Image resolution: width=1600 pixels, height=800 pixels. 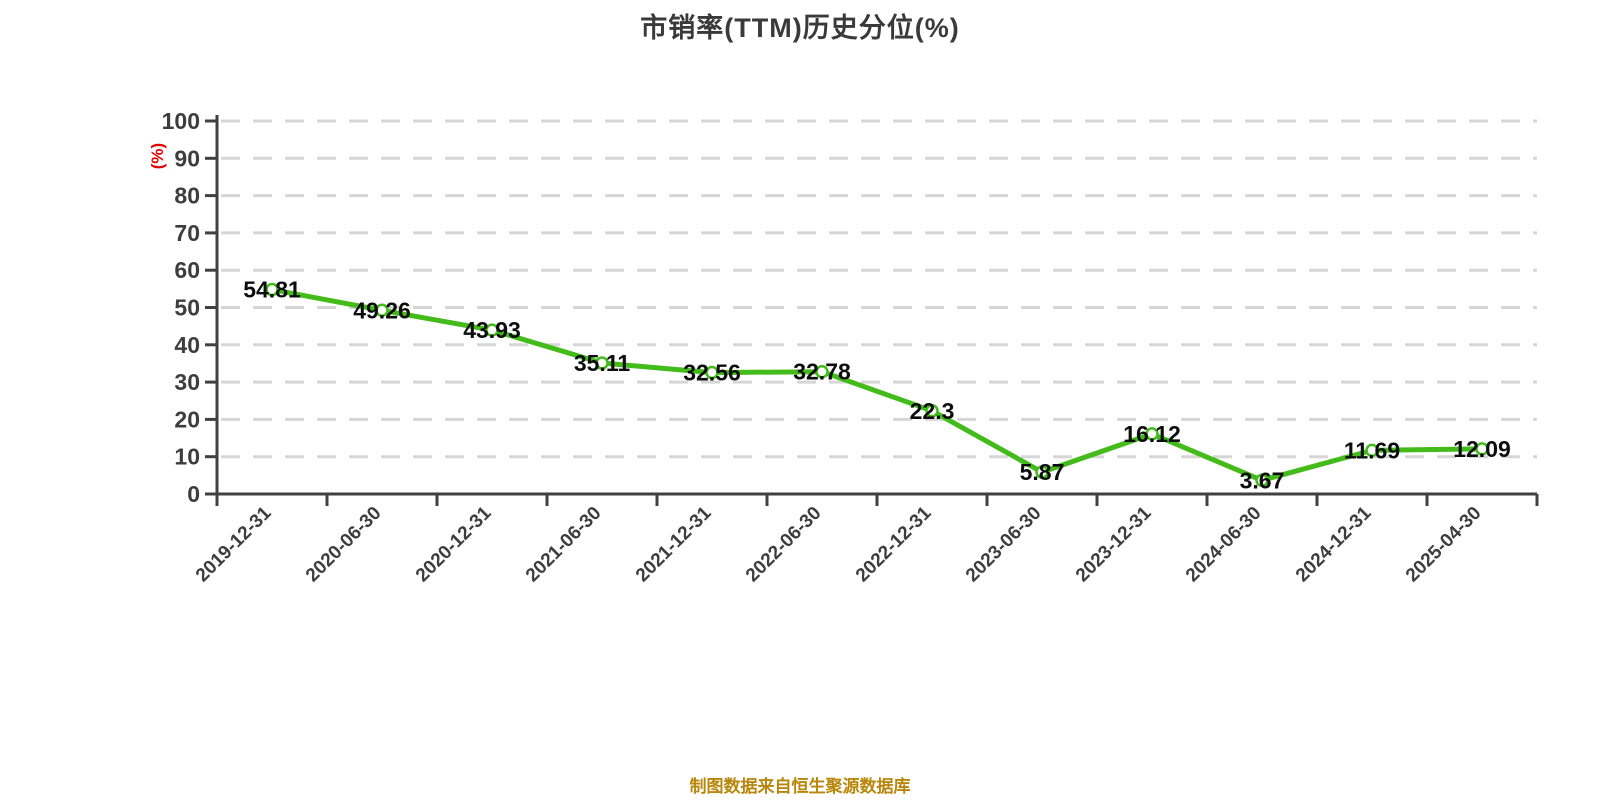 I want to click on x-tick-label: 2020-06-30, so click(x=344, y=545).